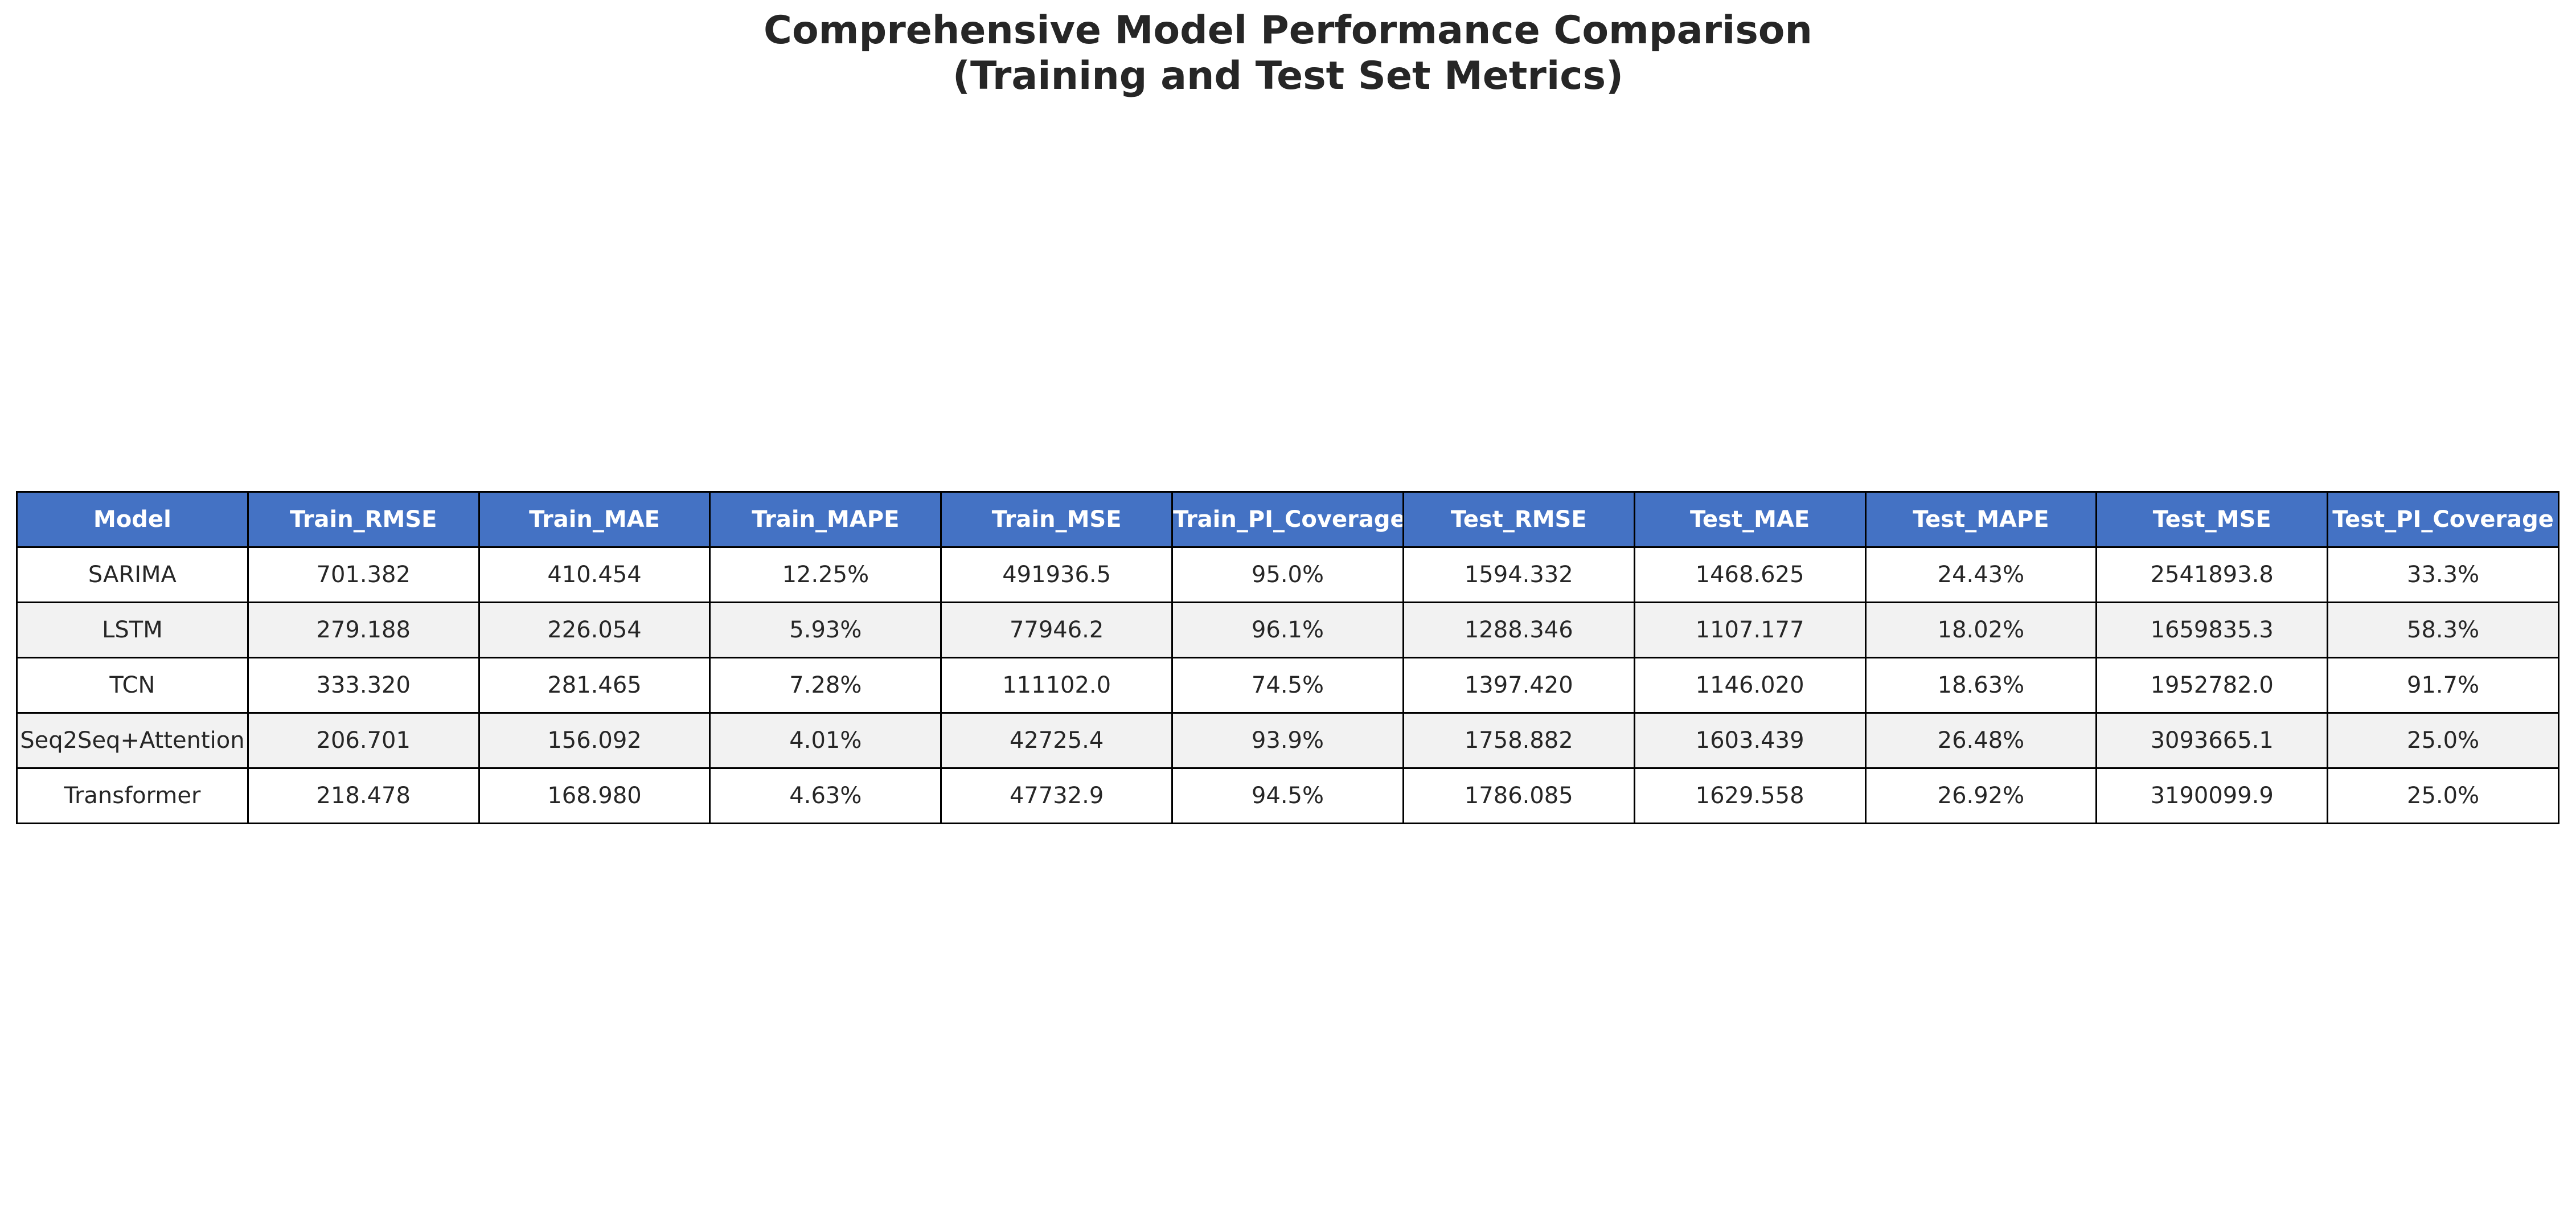  I want to click on metric-cell: 206.701, so click(363, 740).